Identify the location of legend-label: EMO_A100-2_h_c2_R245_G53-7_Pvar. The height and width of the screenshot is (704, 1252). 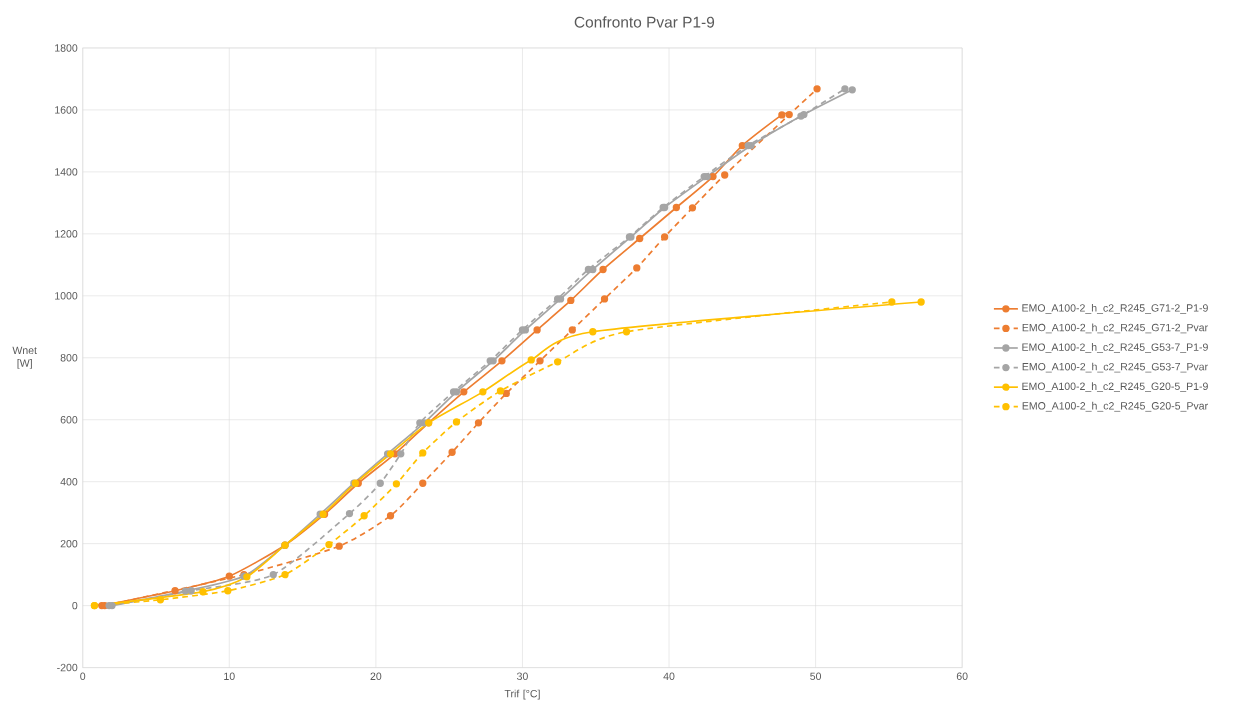
(1115, 367).